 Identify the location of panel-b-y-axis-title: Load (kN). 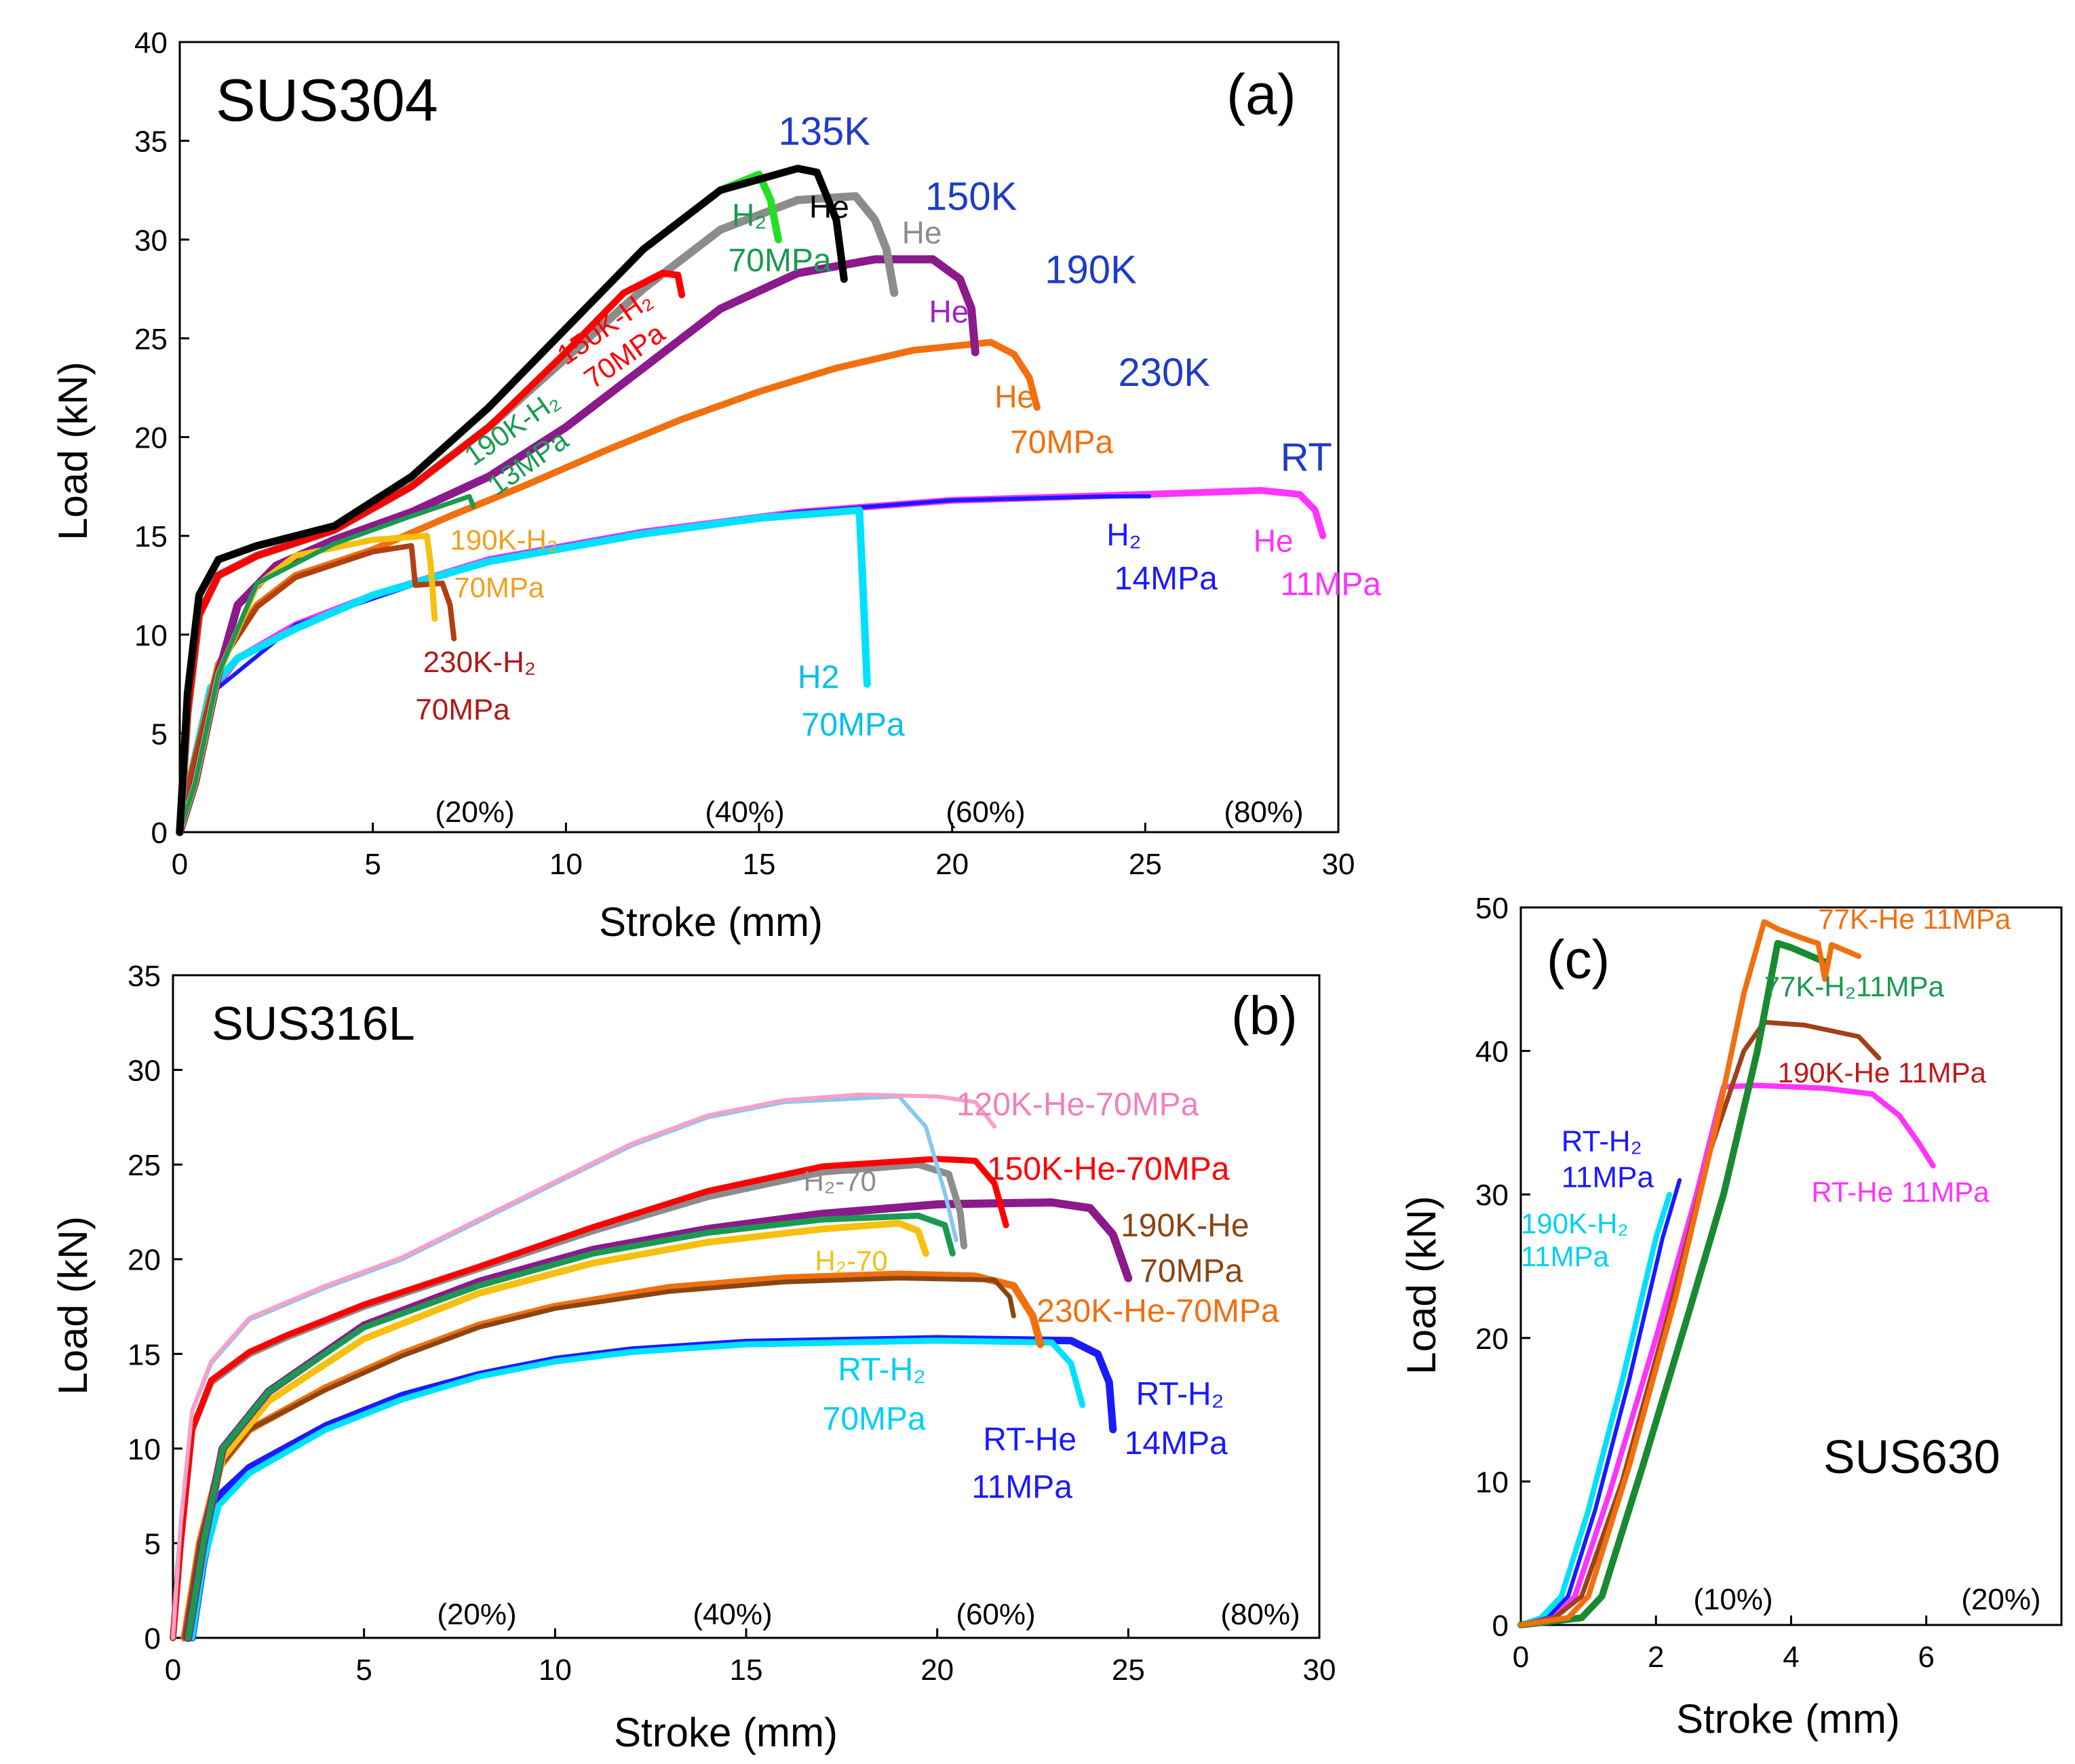
(73, 1305).